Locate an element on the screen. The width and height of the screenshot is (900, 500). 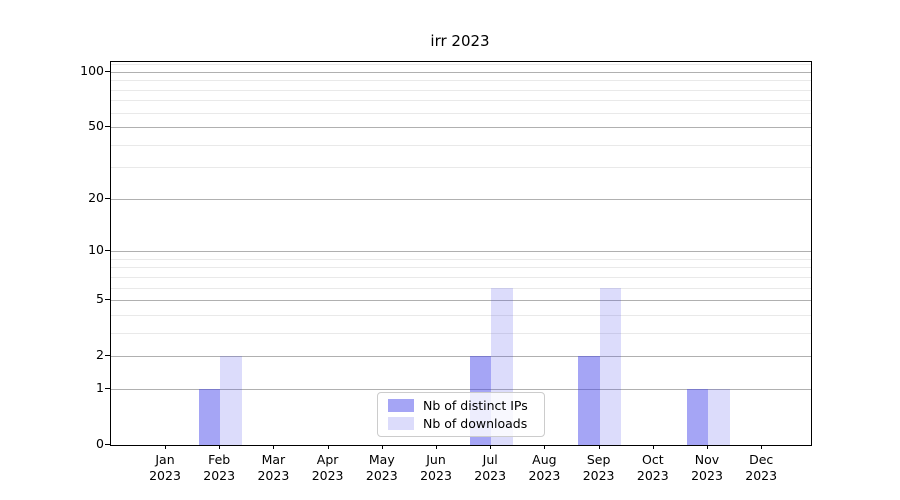
x-tick-month: Feb is located at coordinates (219, 459).